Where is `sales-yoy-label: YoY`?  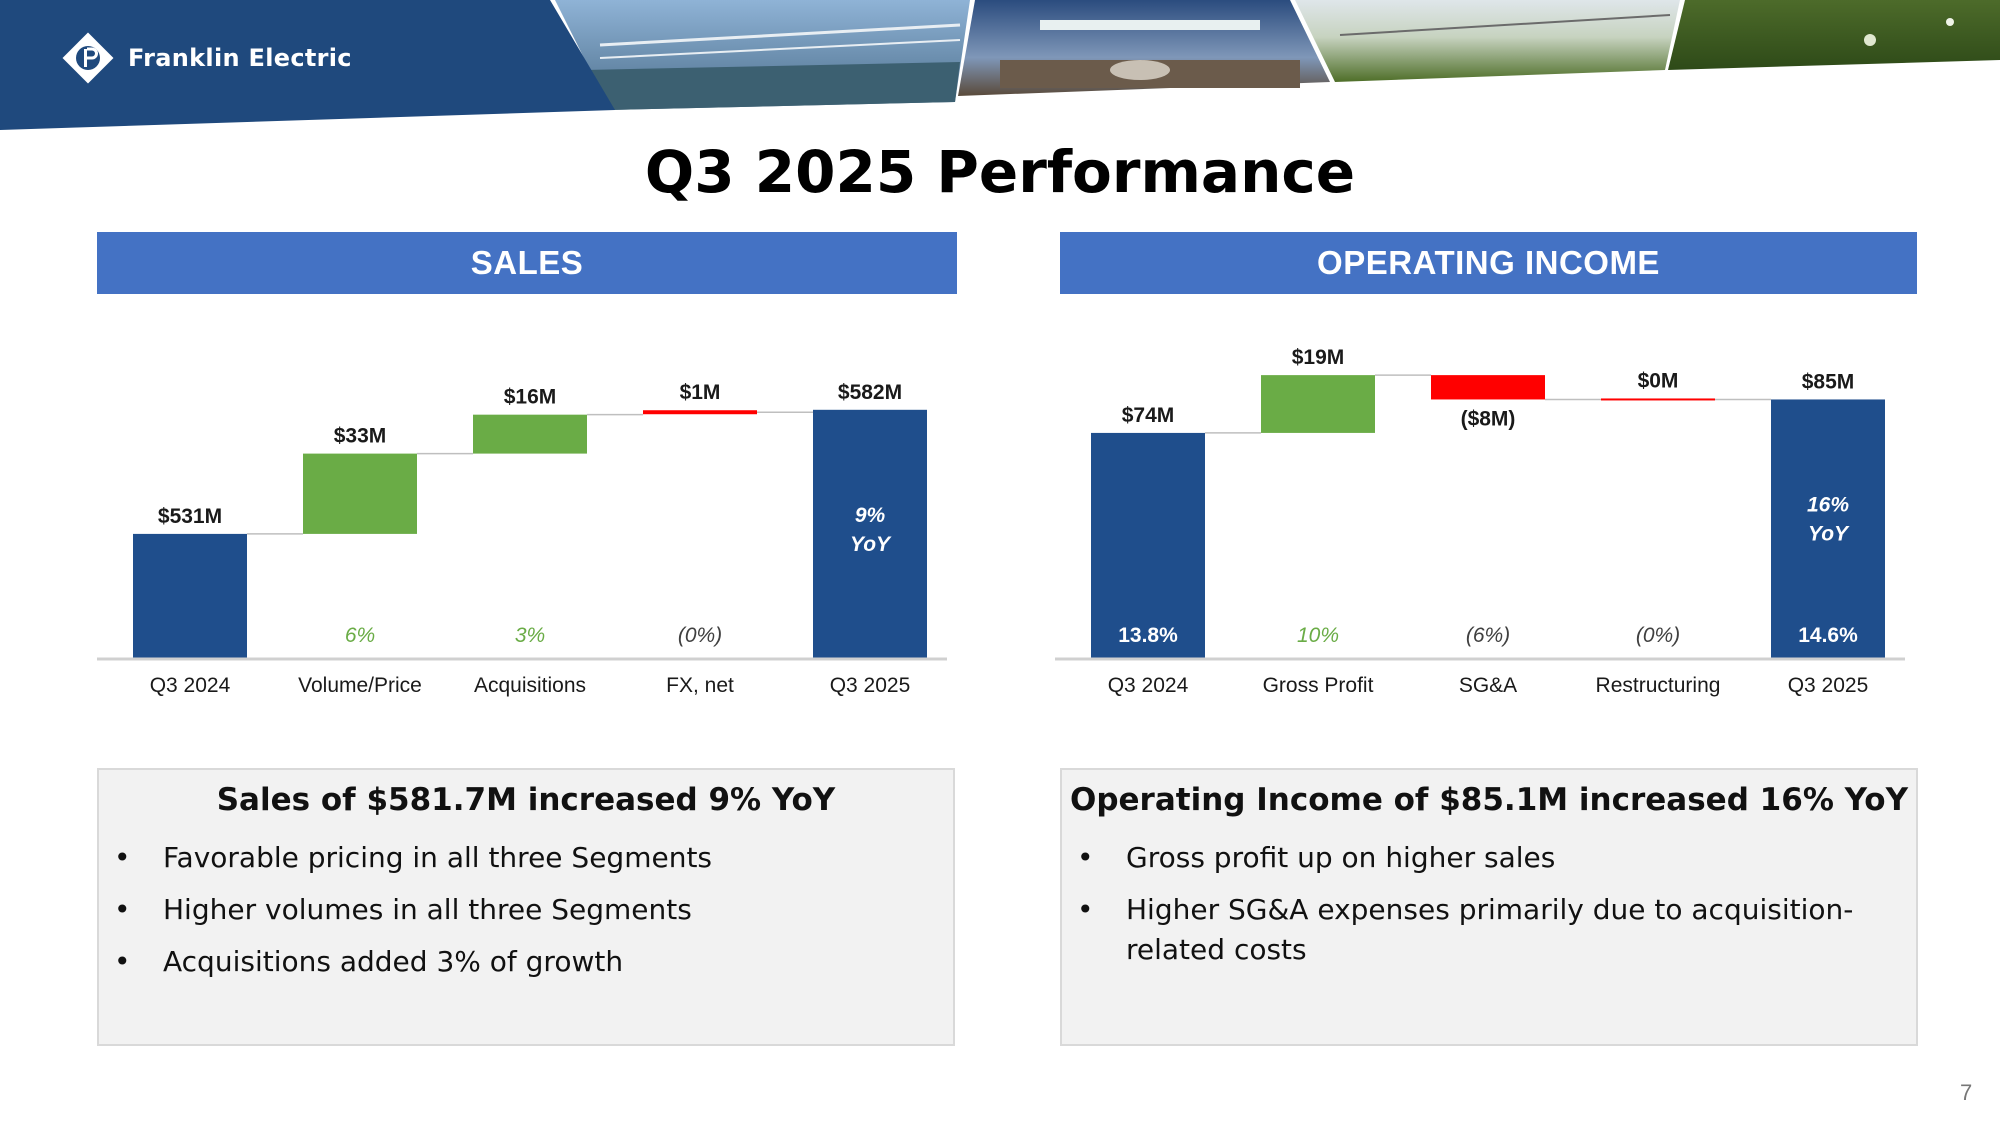
sales-yoy-label: YoY is located at coordinates (871, 544).